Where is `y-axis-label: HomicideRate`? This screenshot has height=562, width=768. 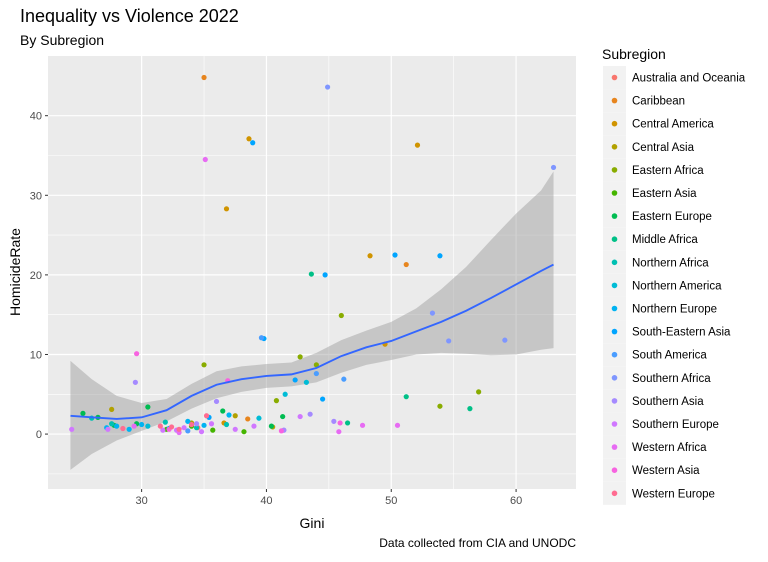 y-axis-label: HomicideRate is located at coordinates (15, 272).